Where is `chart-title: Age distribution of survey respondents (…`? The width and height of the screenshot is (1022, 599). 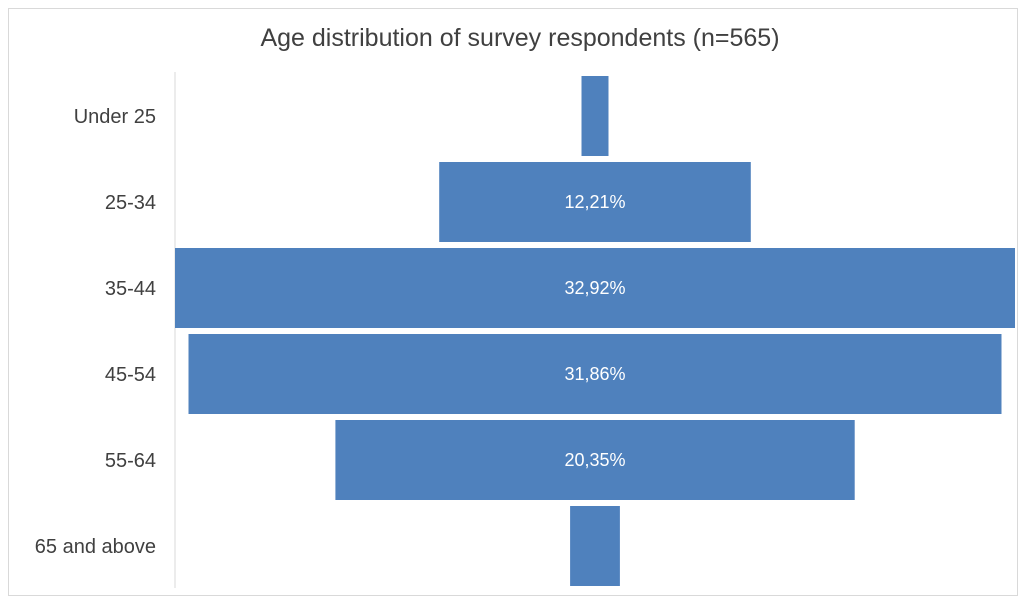
chart-title: Age distribution of survey respondents (… is located at coordinates (520, 38).